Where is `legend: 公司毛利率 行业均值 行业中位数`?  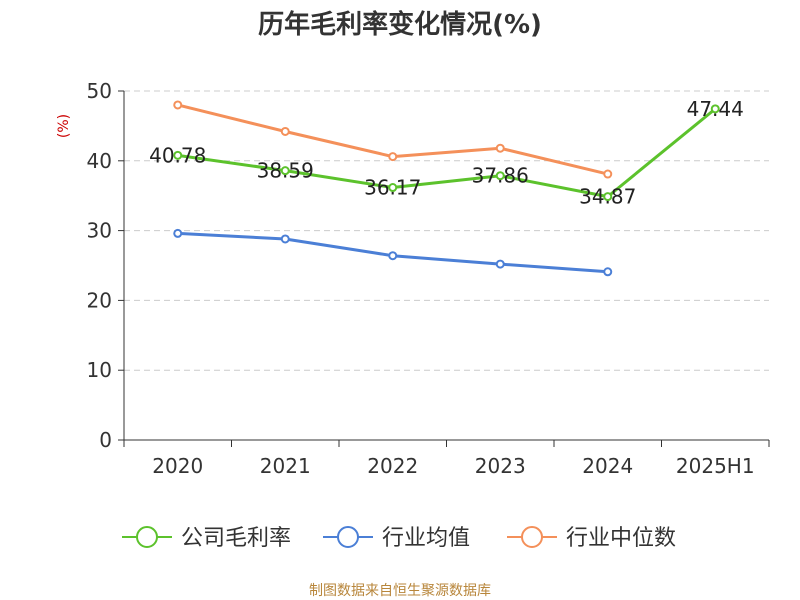 legend: 公司毛利率 行业均值 行业中位数 is located at coordinates (399, 538).